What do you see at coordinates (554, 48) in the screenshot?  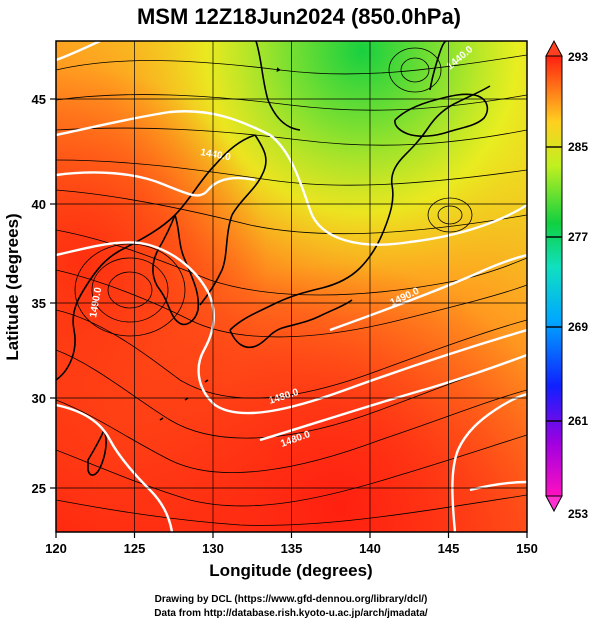 I see `colorbar-top-cap` at bounding box center [554, 48].